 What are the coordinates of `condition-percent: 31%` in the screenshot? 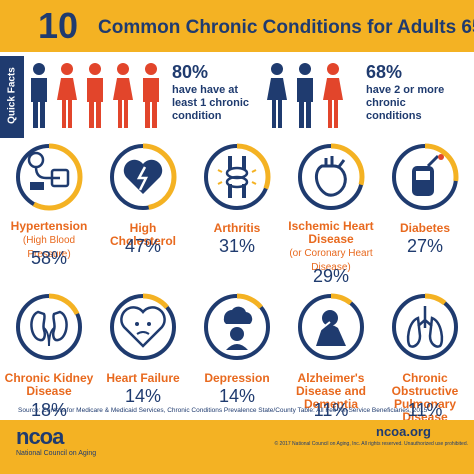 It's located at (237, 246).